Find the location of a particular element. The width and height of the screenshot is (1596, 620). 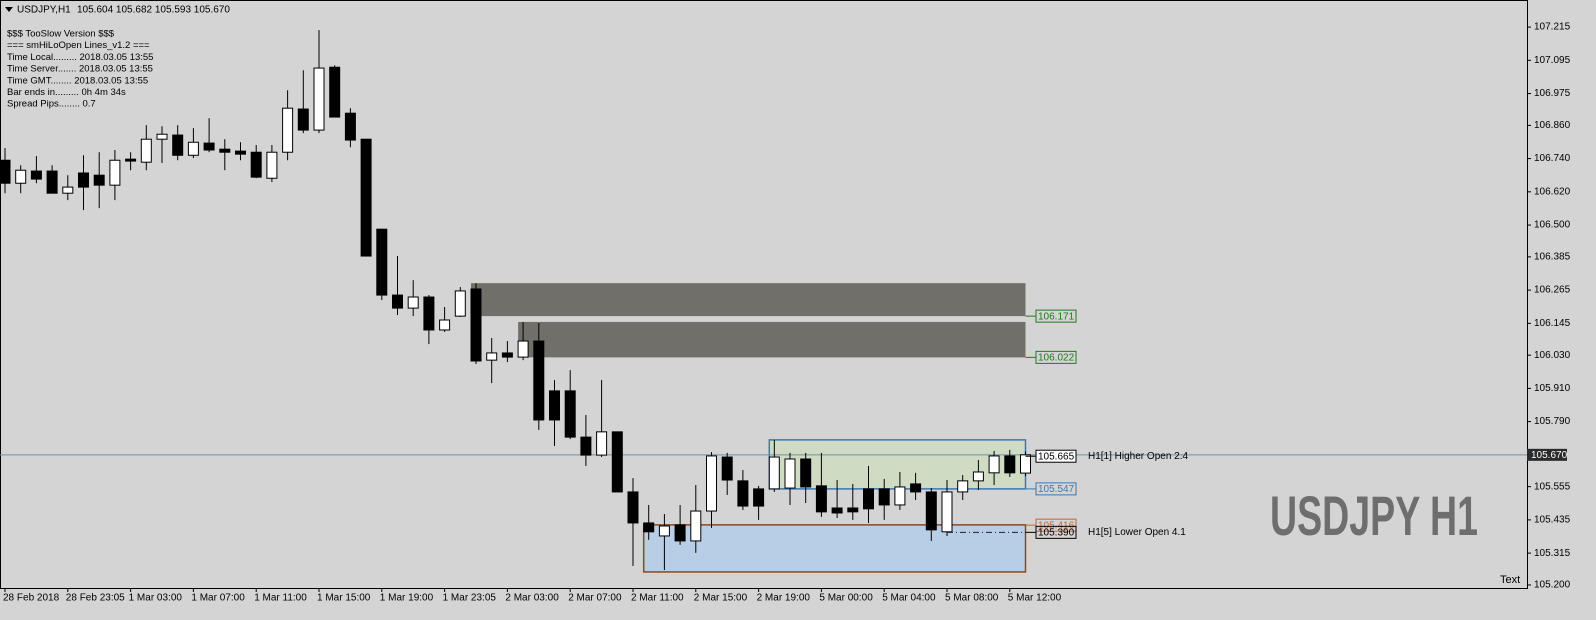

x-tick-label: 28 Feb 2018 is located at coordinates (31, 598).